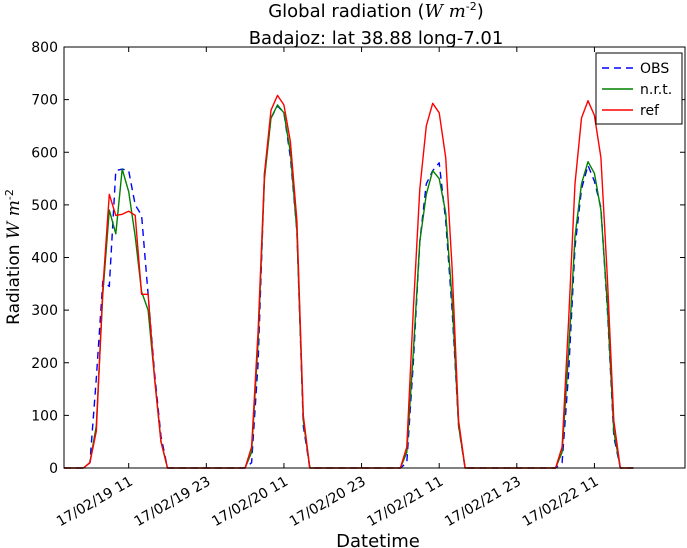 The image size is (687, 548). Describe the element at coordinates (44, 101) in the screenshot. I see `y-tick-label: 700` at that location.